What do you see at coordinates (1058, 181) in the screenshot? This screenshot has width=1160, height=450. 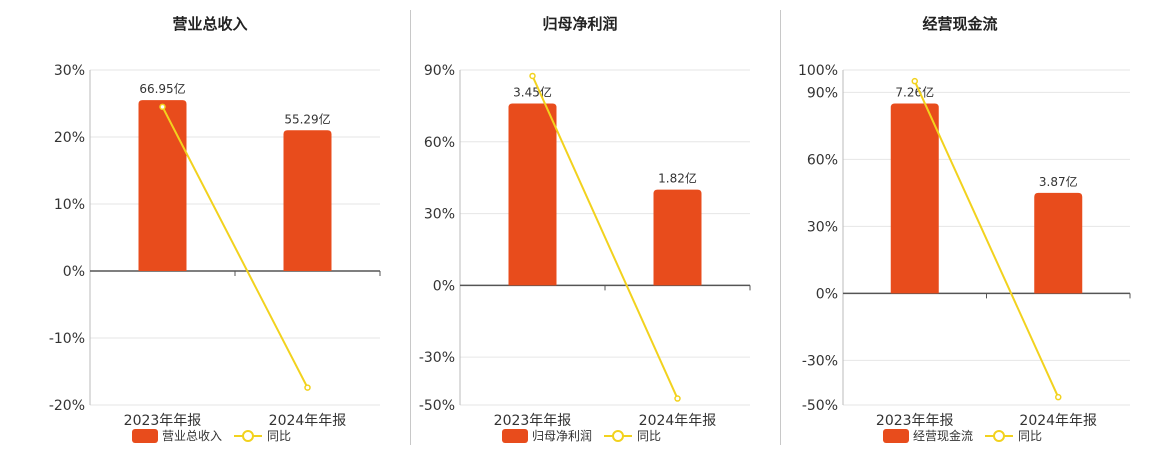 I see `bar-data-label: 3.87亿` at bounding box center [1058, 181].